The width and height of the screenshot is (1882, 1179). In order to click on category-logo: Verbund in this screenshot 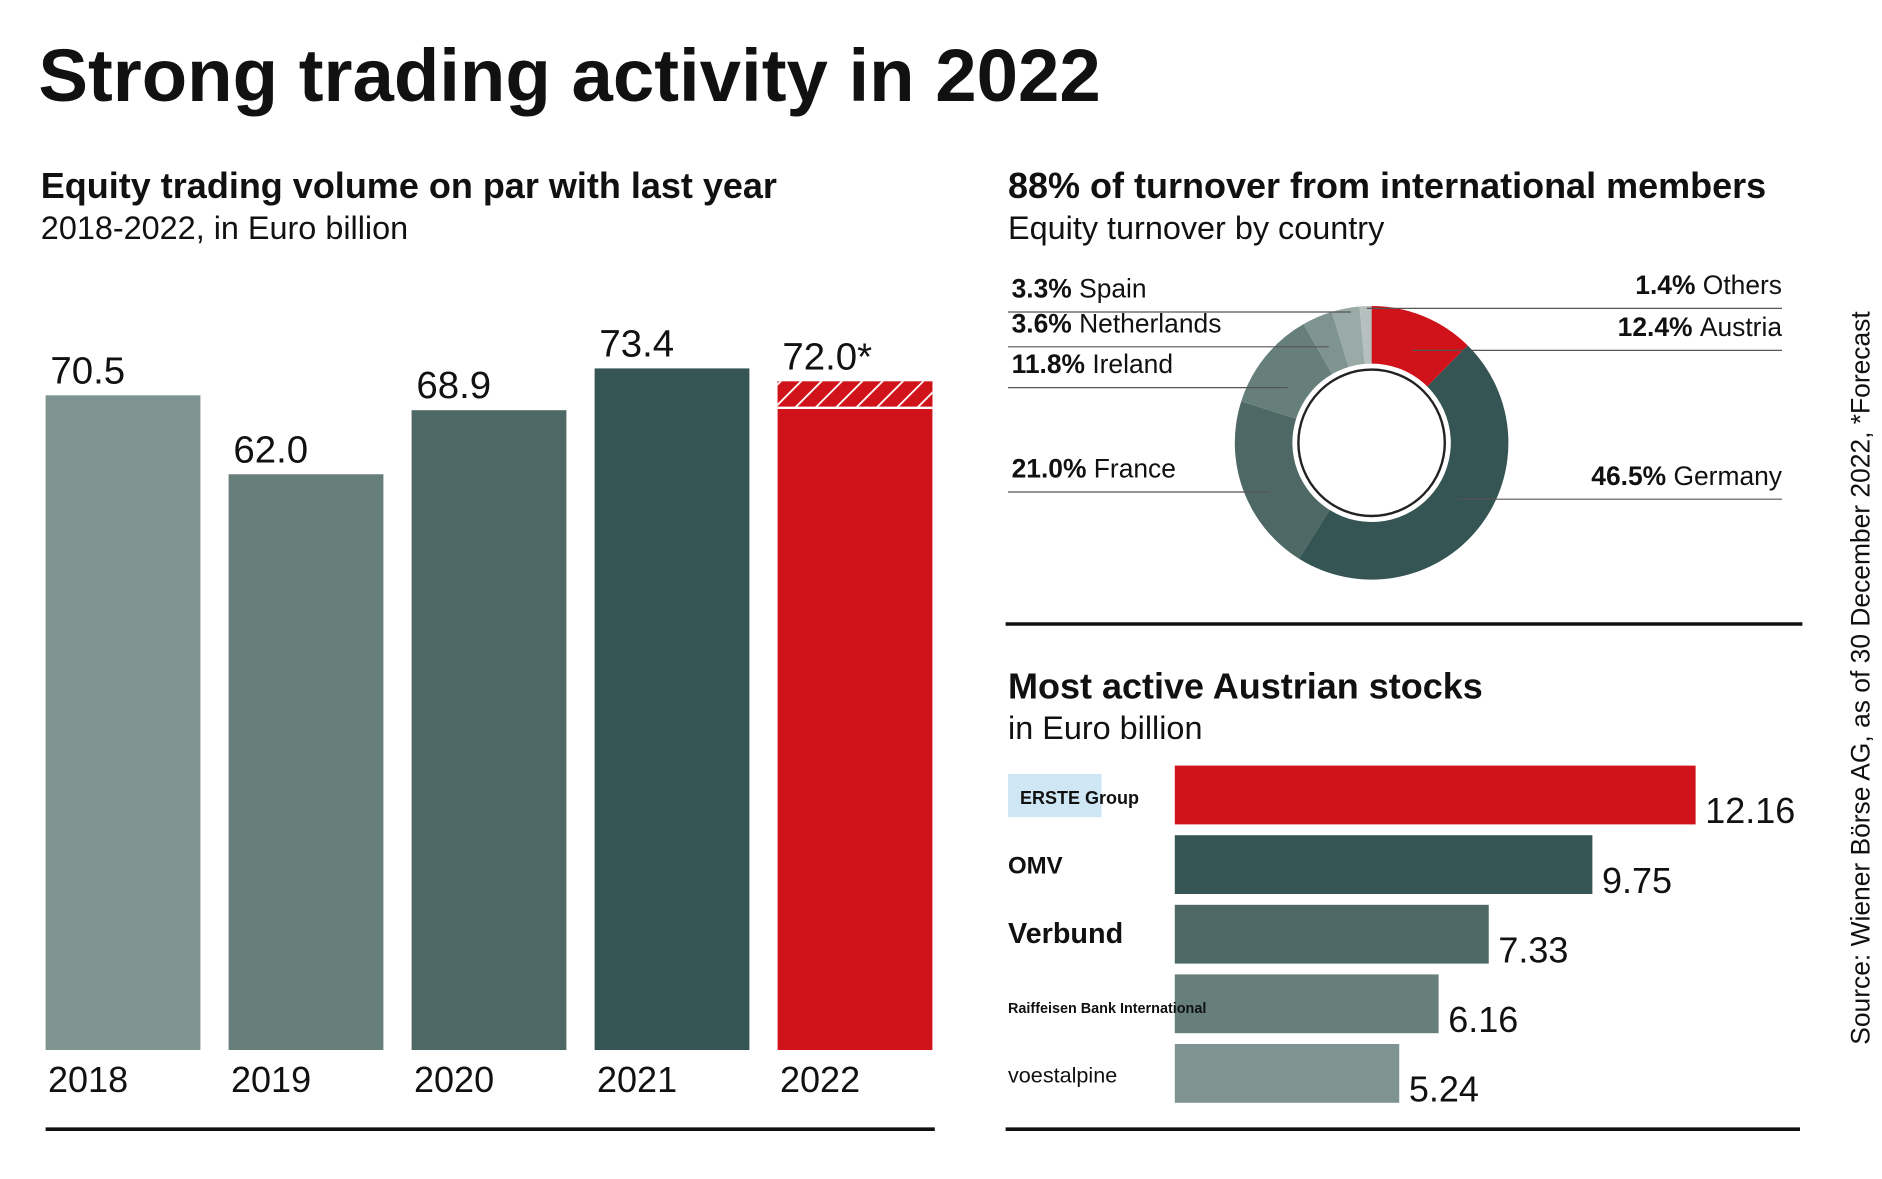, I will do `click(1065, 934)`.